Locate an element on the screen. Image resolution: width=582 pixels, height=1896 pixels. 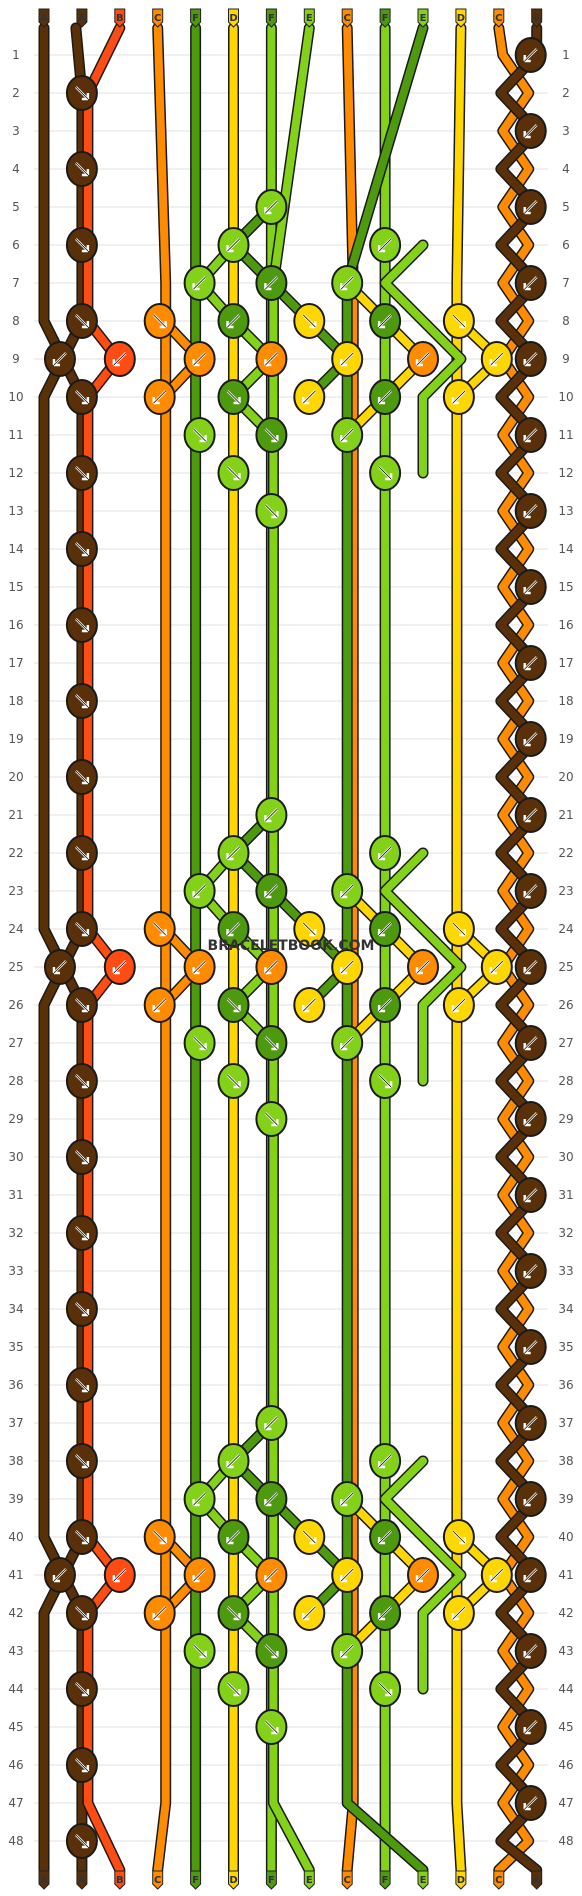
row-number-right: 47 is located at coordinates (565, 1803).